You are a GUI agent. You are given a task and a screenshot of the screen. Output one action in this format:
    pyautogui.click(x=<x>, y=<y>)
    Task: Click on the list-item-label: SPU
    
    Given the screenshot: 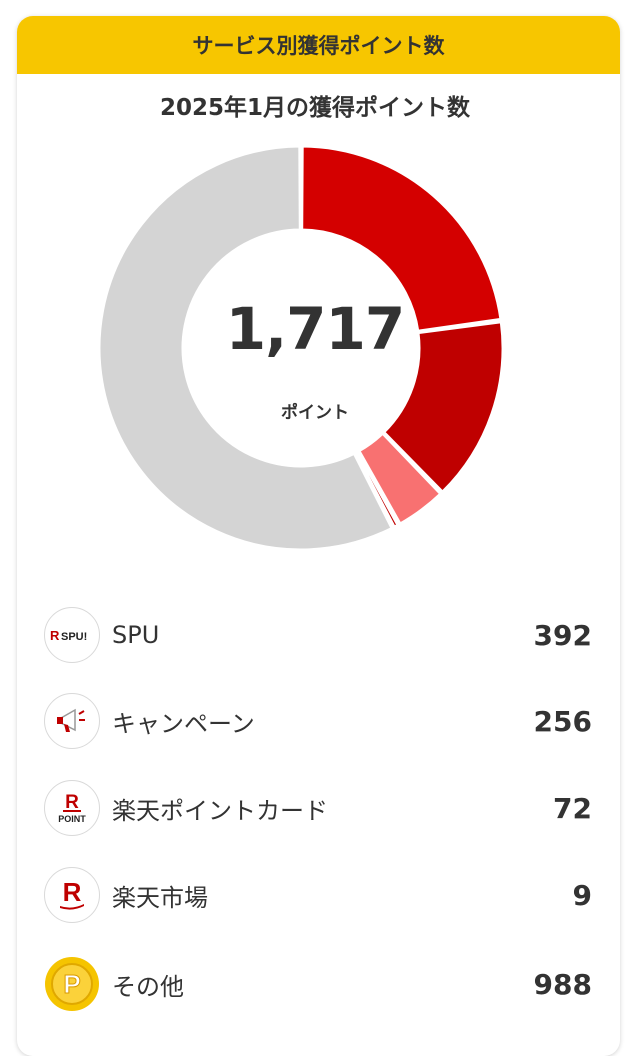 What is the action you would take?
    pyautogui.click(x=136, y=635)
    